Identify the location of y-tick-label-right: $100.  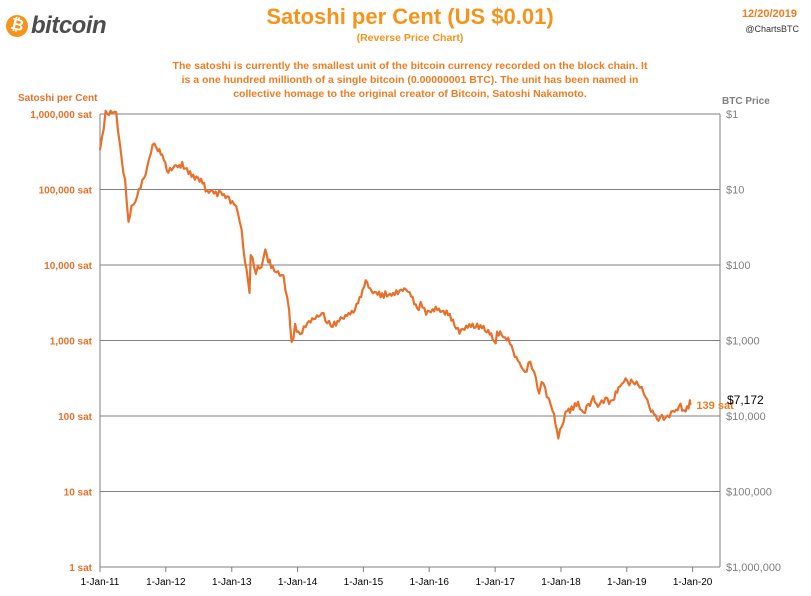
(738, 266).